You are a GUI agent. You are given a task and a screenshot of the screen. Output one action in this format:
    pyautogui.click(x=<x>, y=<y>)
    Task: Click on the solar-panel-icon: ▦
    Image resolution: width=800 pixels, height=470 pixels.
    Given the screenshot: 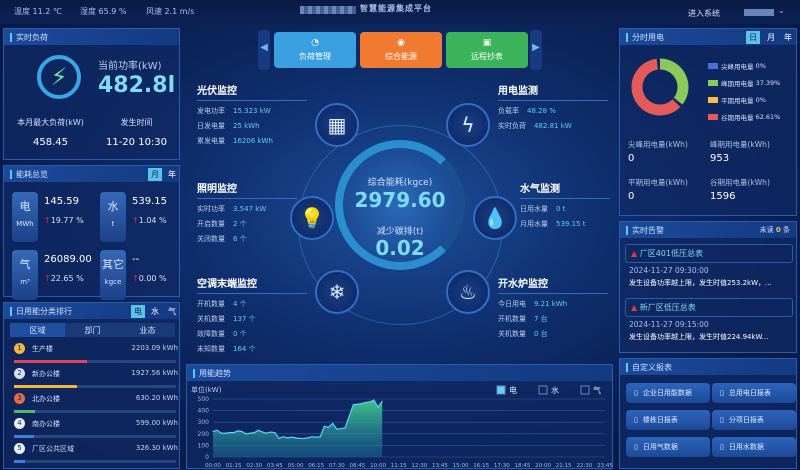 What is the action you would take?
    pyautogui.click(x=337, y=125)
    